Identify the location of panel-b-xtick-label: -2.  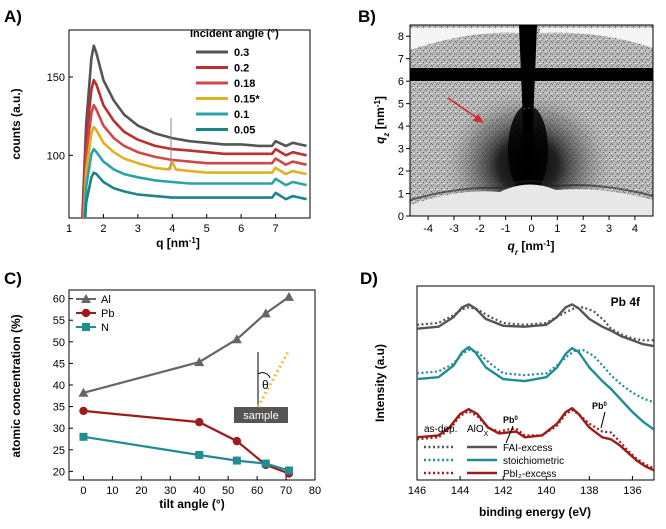
(480, 229).